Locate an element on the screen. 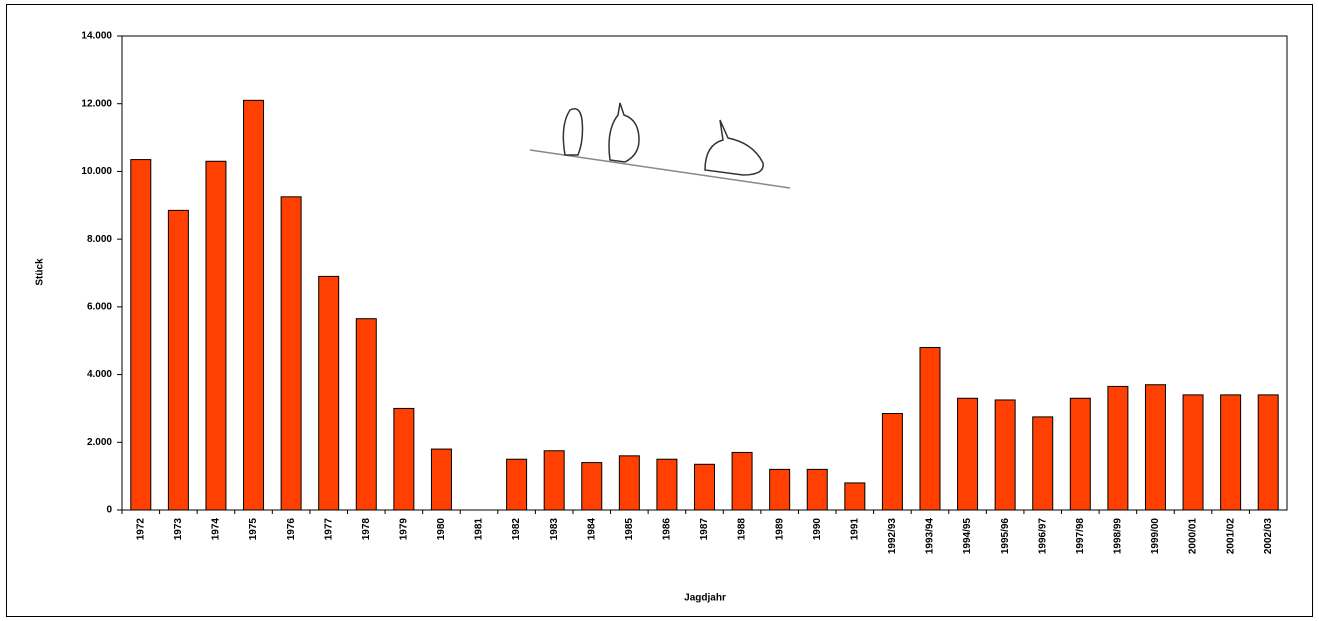 The image size is (1319, 621). y-tick-label: 6.000 is located at coordinates (99, 306).